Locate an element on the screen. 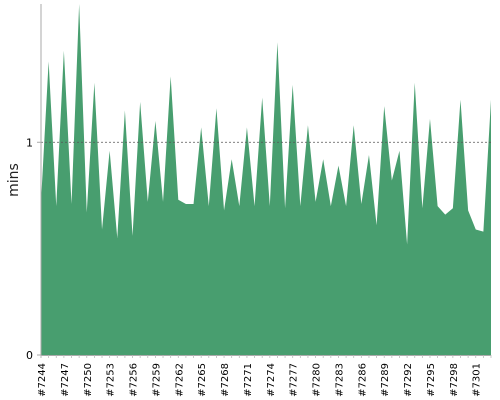 This screenshot has height=400, width=500. x-tick-label: #7280 is located at coordinates (317, 380).